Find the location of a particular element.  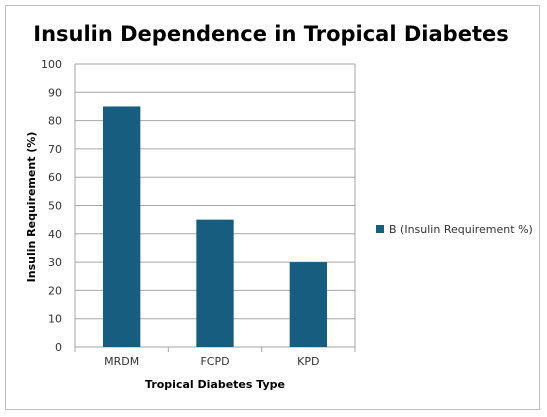

bar-mrdm is located at coordinates (122, 226).